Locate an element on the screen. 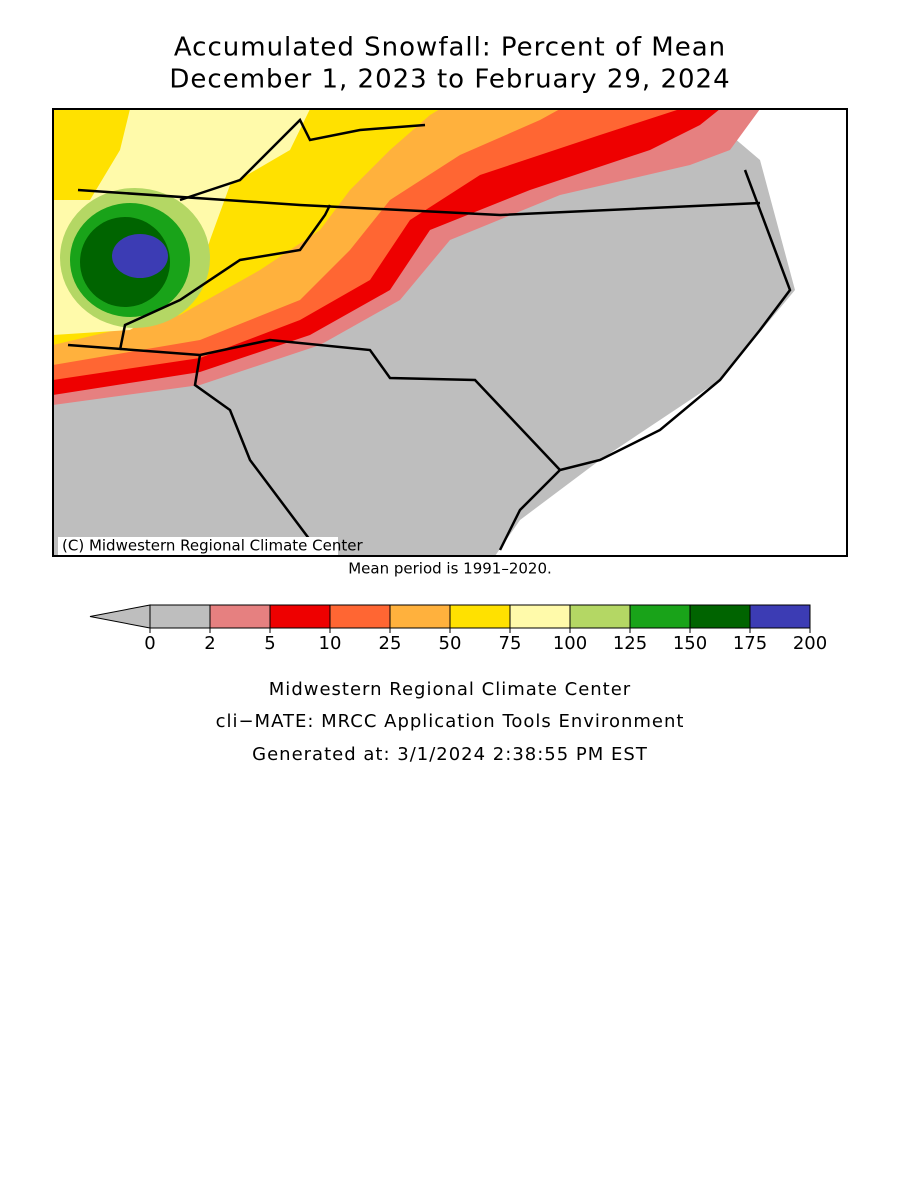  copyright: (C) Midwestern Regional Climate Center is located at coordinates (212, 546).